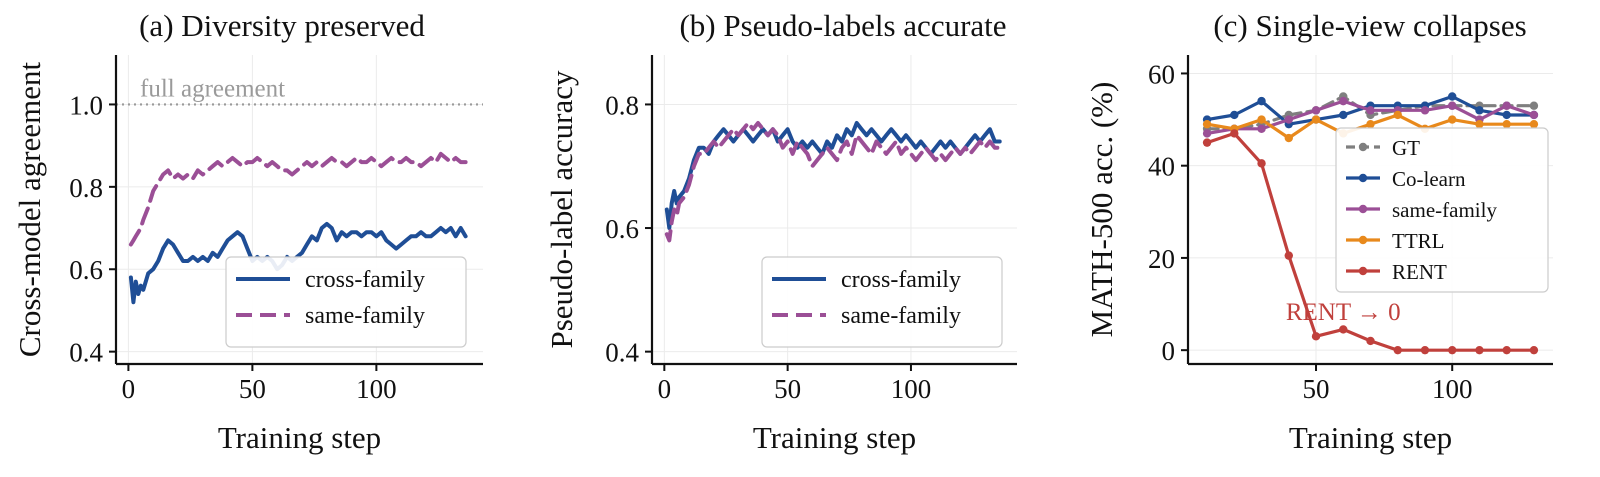 Image resolution: width=1600 pixels, height=477 pixels. What do you see at coordinates (1363, 178) in the screenshot?
I see `legend-marker-co-learn` at bounding box center [1363, 178].